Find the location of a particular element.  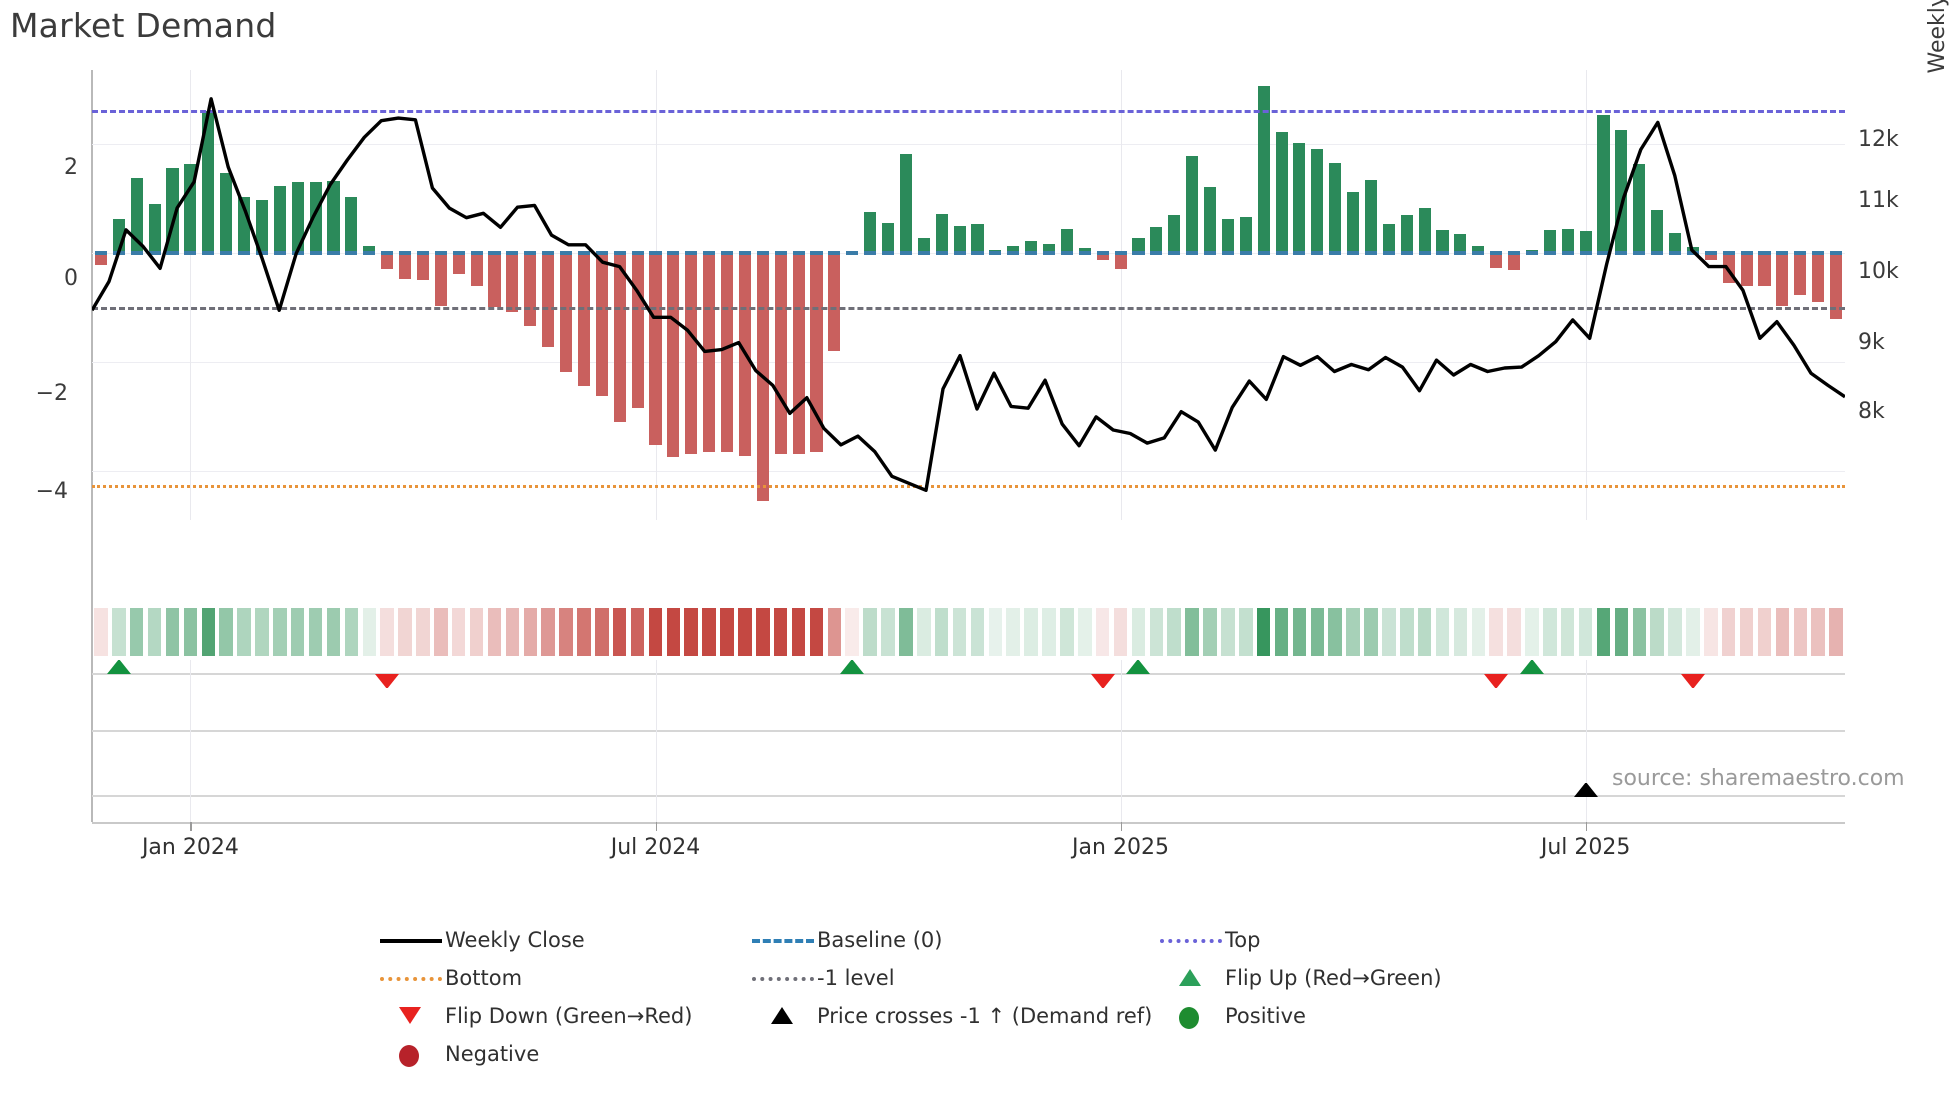

legend-negative: Negative is located at coordinates (457, 1054).